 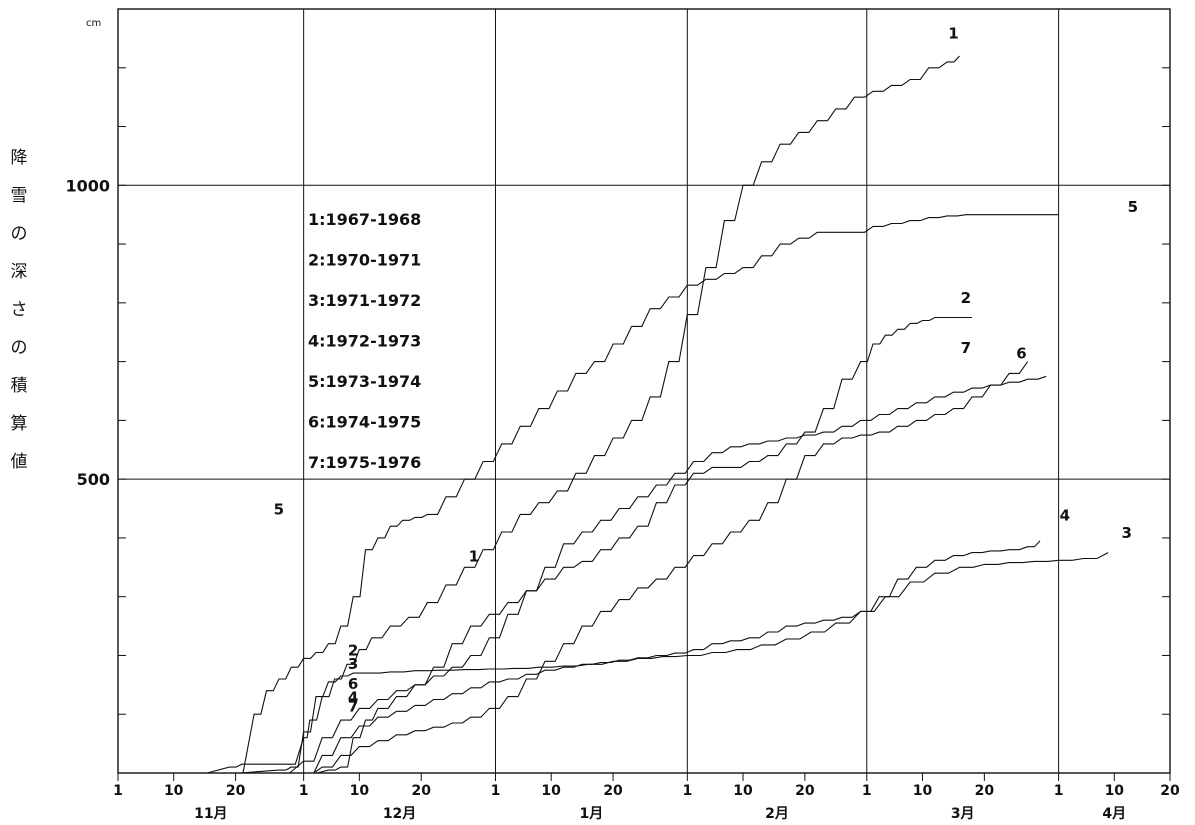 I want to click on series-label-1: 1, so click(x=474, y=556).